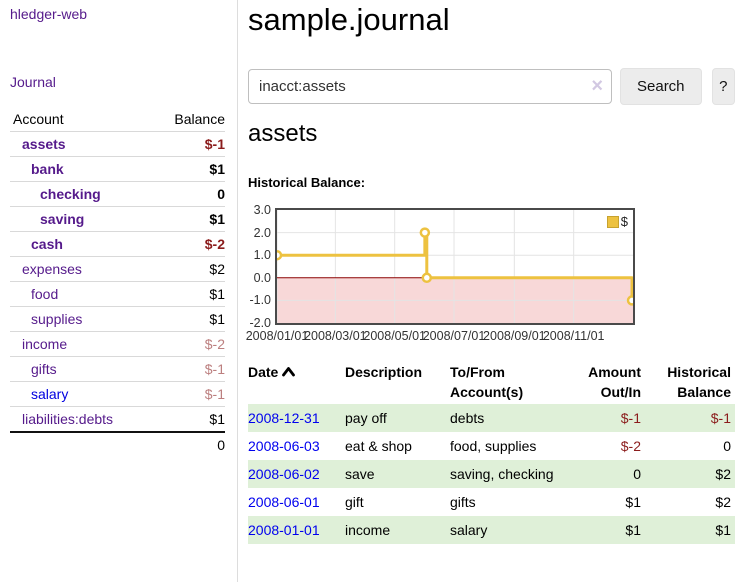 The image size is (742, 582). What do you see at coordinates (284, 418) in the screenshot?
I see `transaction-date-link: 2008-12-31` at bounding box center [284, 418].